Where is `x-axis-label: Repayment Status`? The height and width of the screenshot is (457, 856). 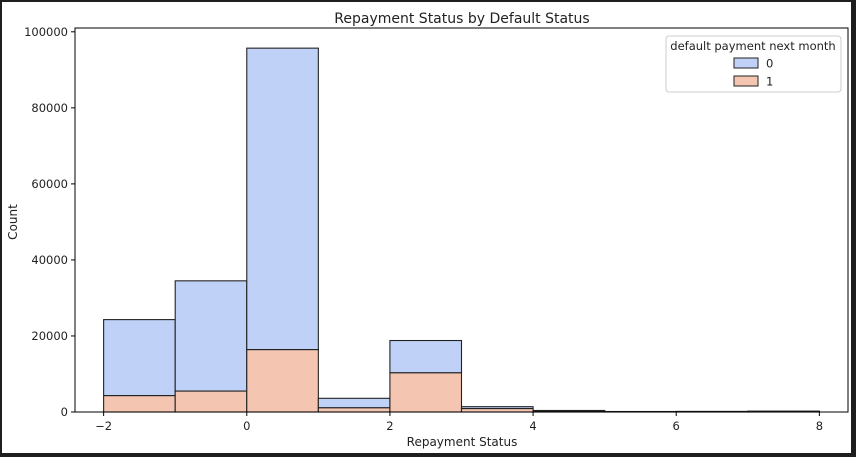
x-axis-label: Repayment Status is located at coordinates (462, 442).